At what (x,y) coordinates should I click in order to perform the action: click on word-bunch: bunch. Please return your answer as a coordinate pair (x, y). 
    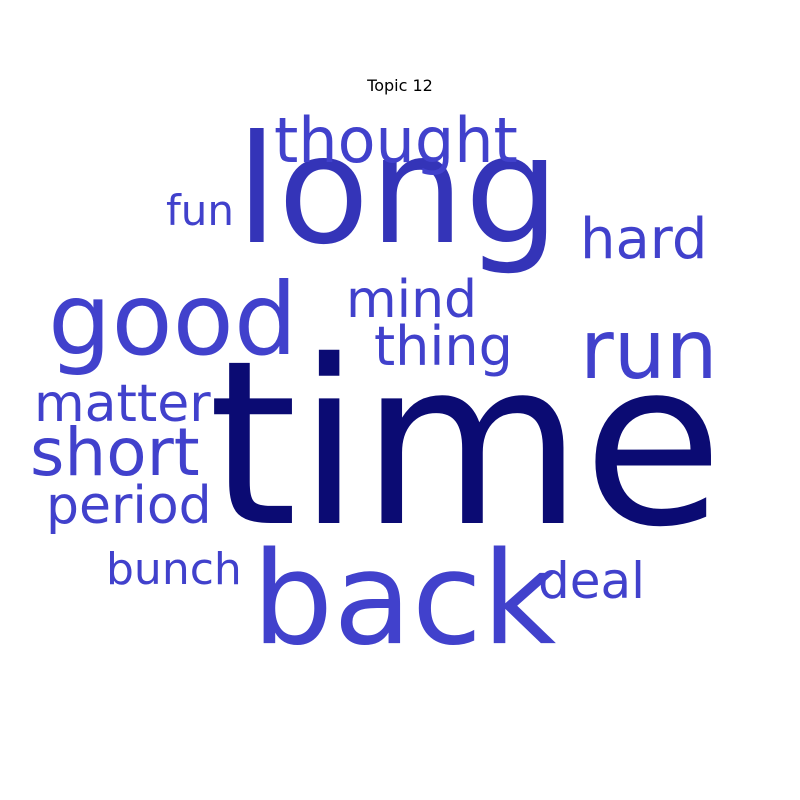
    Looking at the image, I should click on (174, 569).